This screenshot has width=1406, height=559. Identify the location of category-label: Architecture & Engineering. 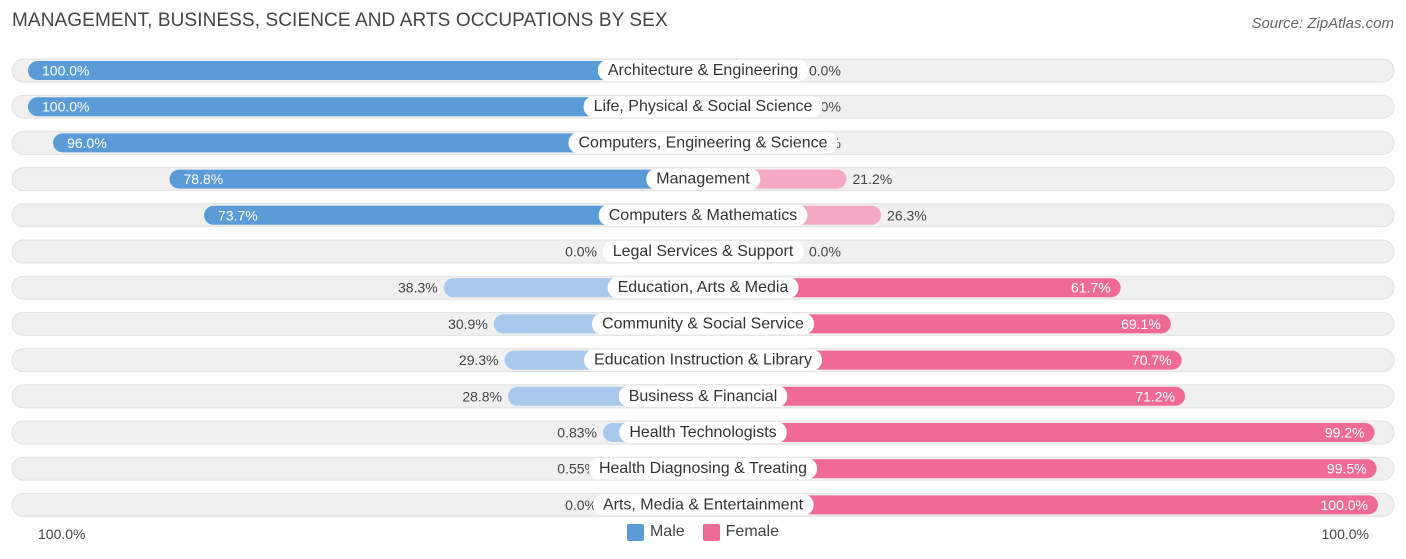
(703, 70).